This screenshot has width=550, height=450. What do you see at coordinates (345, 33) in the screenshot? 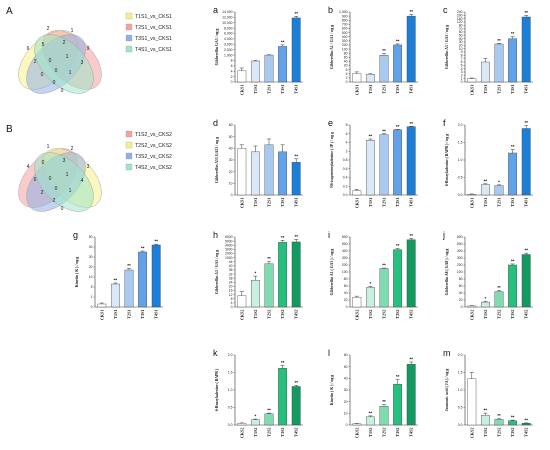
I see `y-tick-label: 500` at bounding box center [345, 33].